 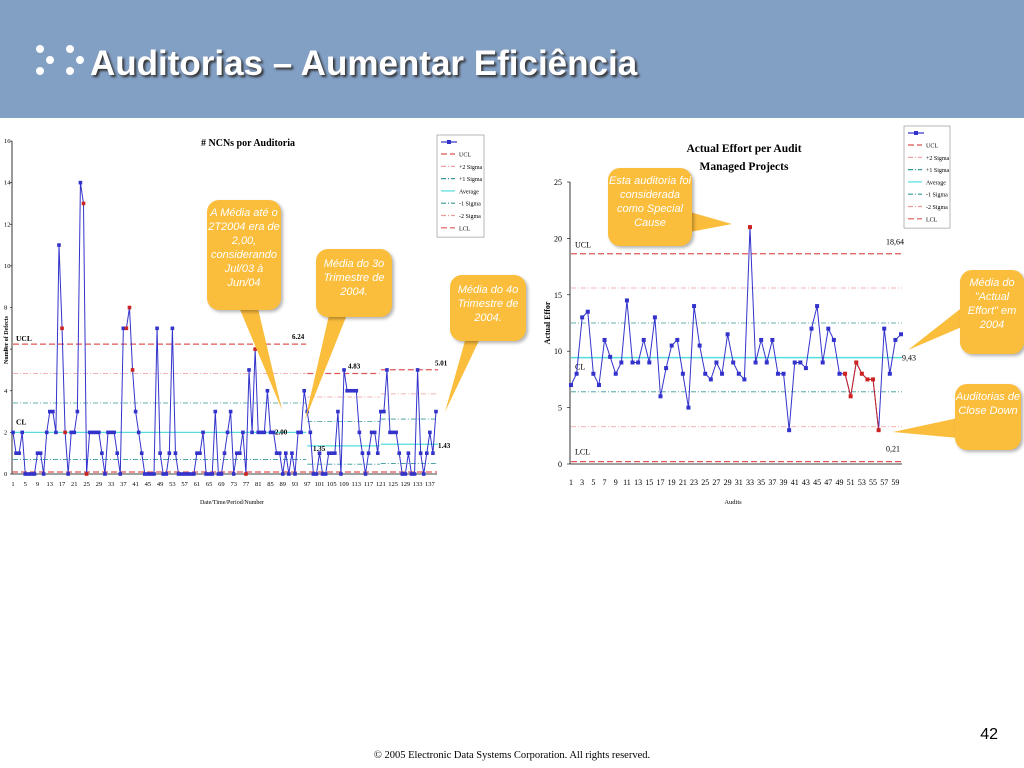 What do you see at coordinates (560, 464) in the screenshot?
I see `chart2-y-tick-label: 0` at bounding box center [560, 464].